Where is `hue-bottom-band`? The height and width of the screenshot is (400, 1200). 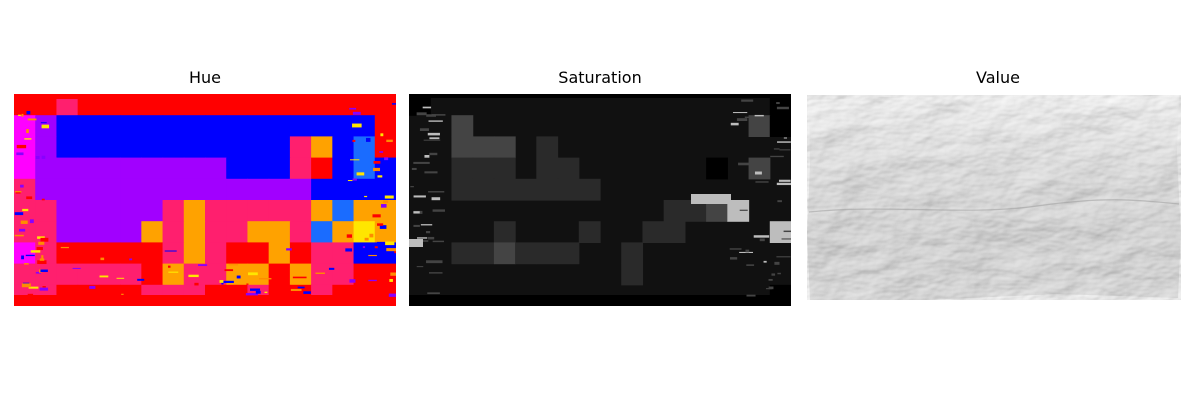
hue-bottom-band is located at coordinates (205, 300).